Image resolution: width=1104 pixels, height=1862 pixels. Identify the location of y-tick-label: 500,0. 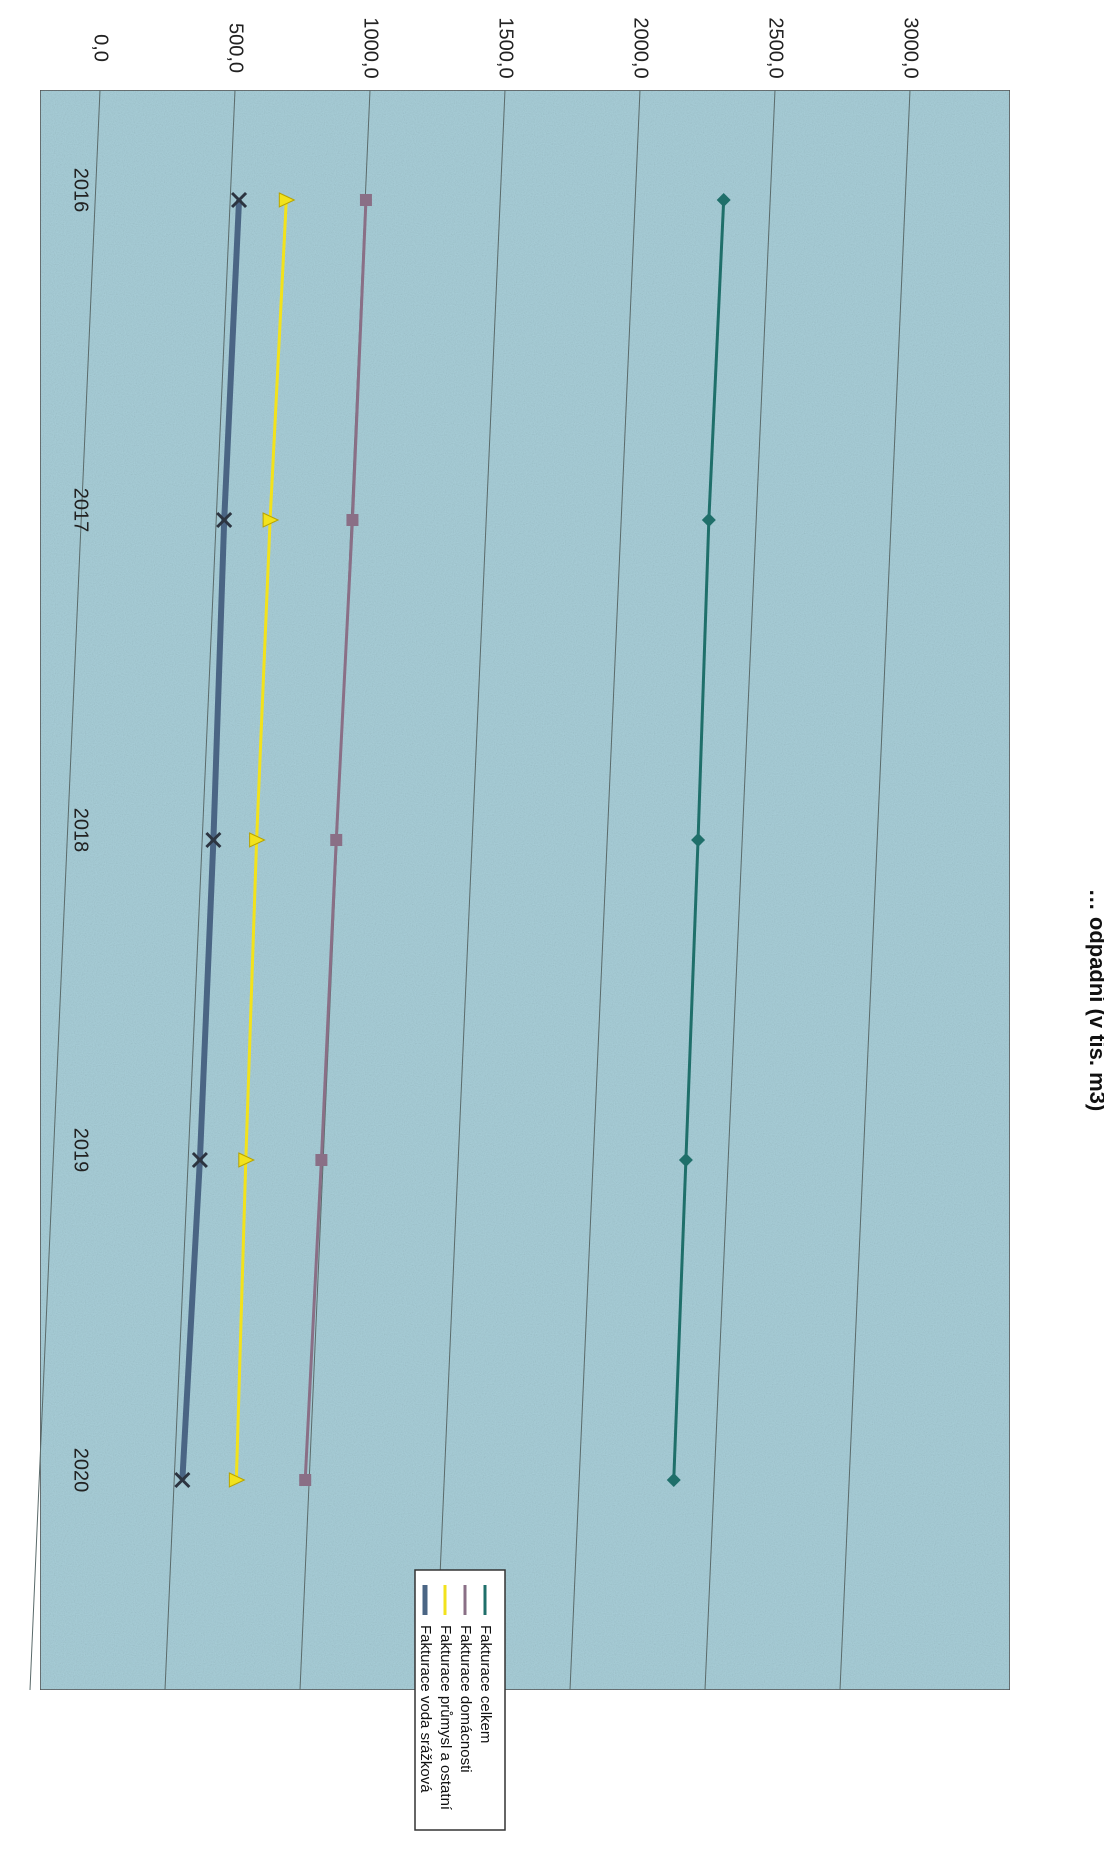
(236, 48).